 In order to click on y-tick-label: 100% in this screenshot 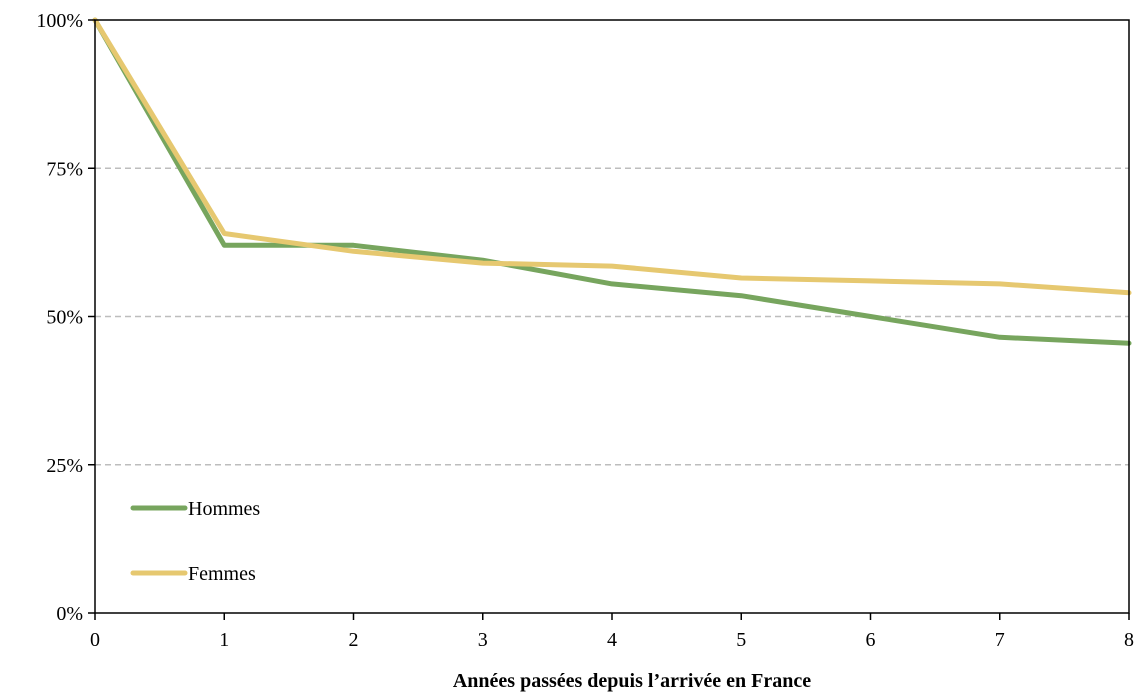, I will do `click(59, 21)`.